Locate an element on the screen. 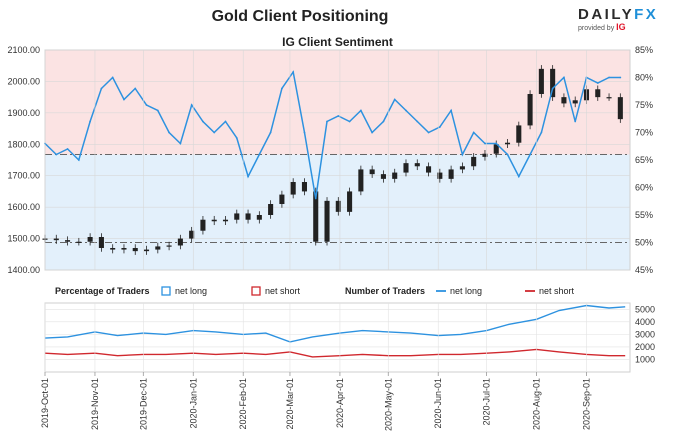 The image size is (680, 441). count-plot-frame is located at coordinates (337, 337).